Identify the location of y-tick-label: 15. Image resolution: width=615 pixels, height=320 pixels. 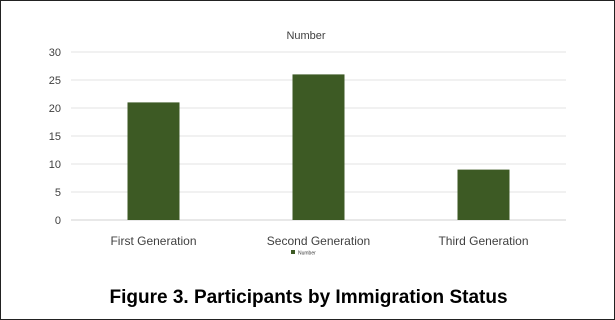
(55, 137).